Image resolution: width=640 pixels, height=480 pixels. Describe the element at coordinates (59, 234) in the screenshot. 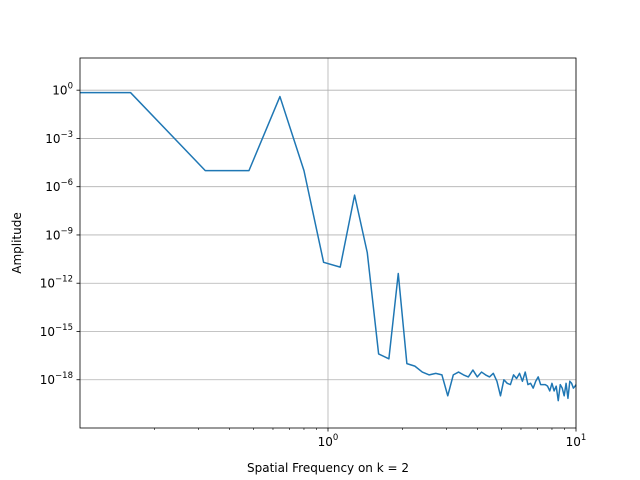

I see `y-tick-label: 10⁻⁹` at that location.